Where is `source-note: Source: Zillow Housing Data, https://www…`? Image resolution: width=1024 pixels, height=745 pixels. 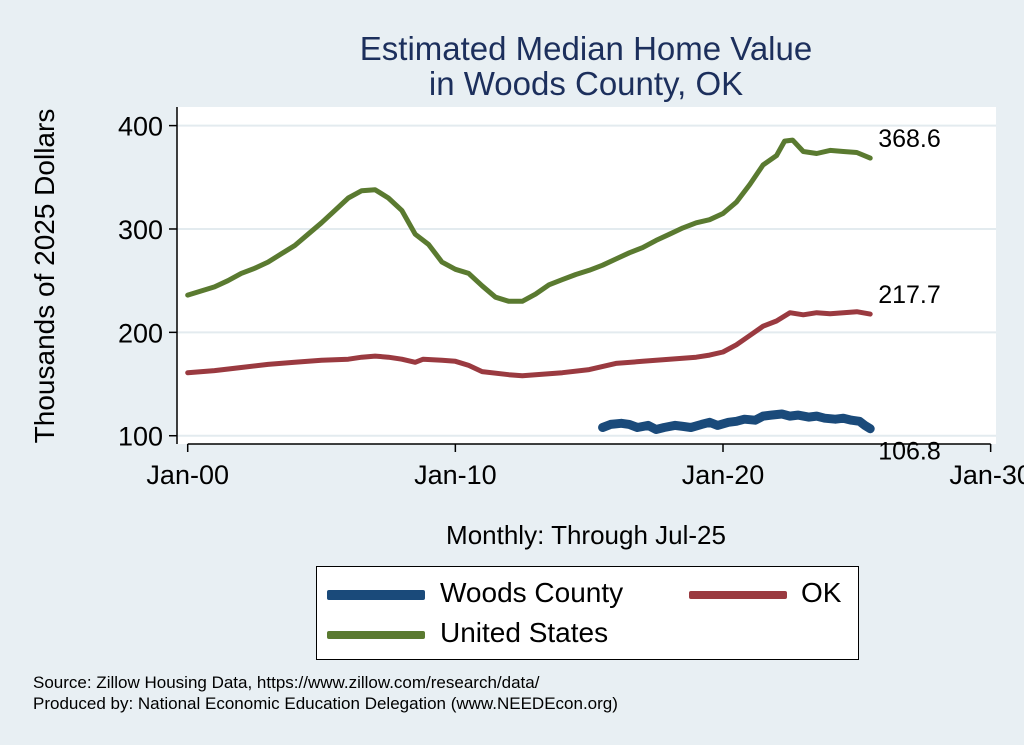
source-note: Source: Zillow Housing Data, https://www… is located at coordinates (286, 682).